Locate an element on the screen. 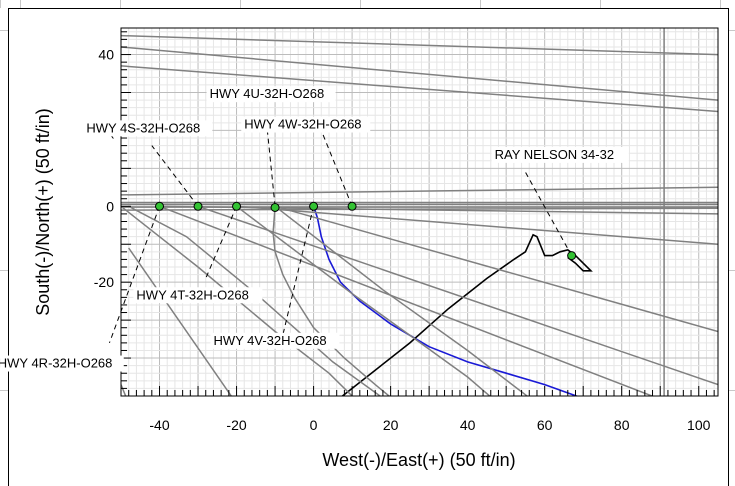  x-tick-label: 40 is located at coordinates (468, 425).